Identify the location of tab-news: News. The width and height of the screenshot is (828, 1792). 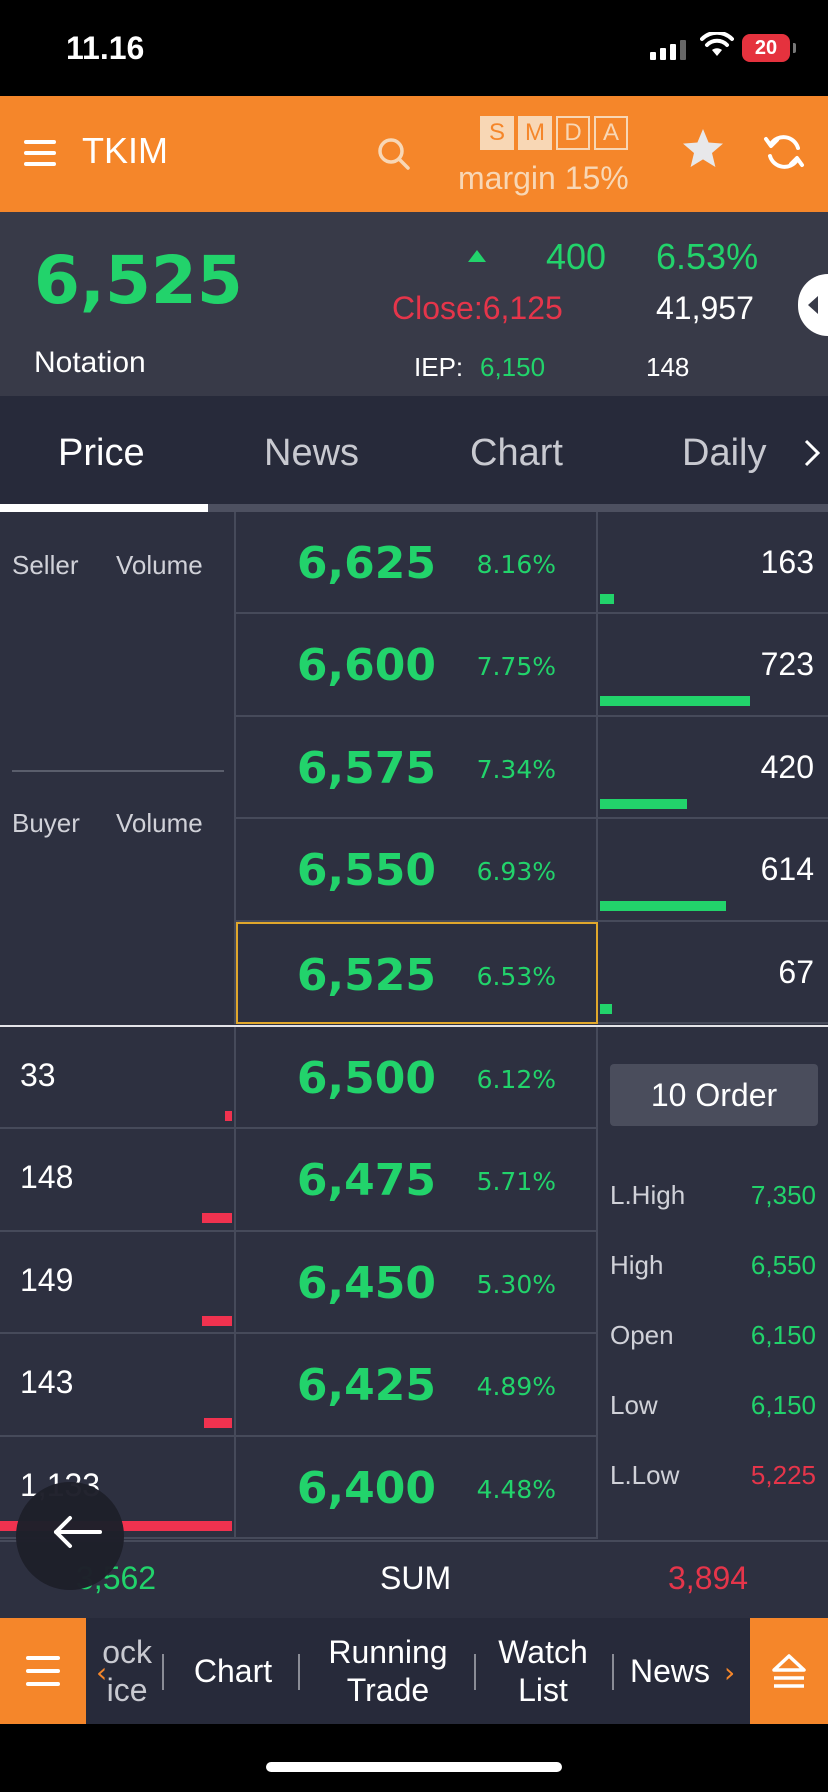
(312, 453).